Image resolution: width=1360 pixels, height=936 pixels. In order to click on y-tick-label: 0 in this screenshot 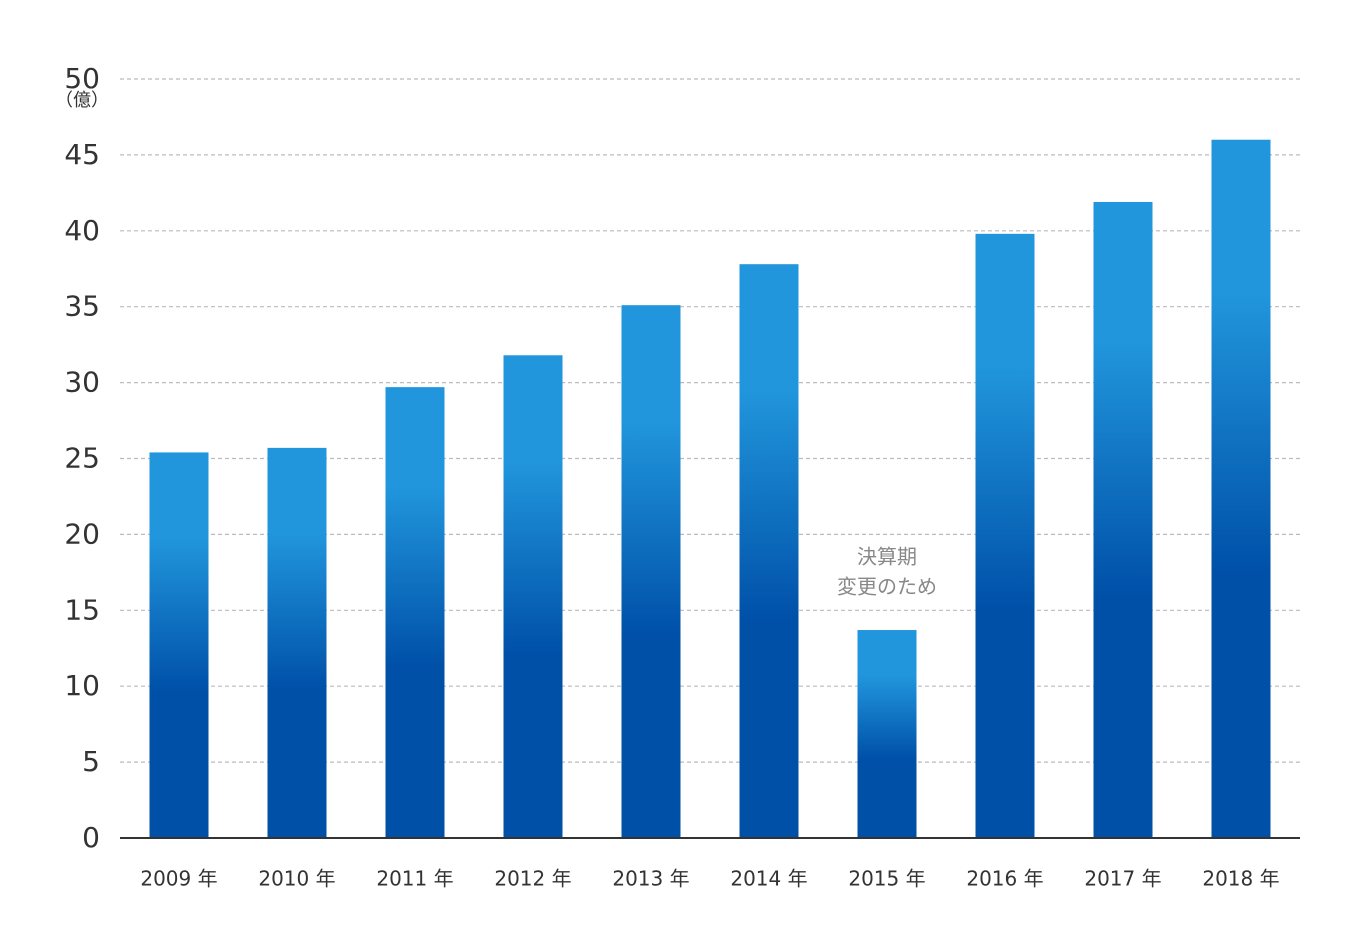, I will do `click(91, 837)`.